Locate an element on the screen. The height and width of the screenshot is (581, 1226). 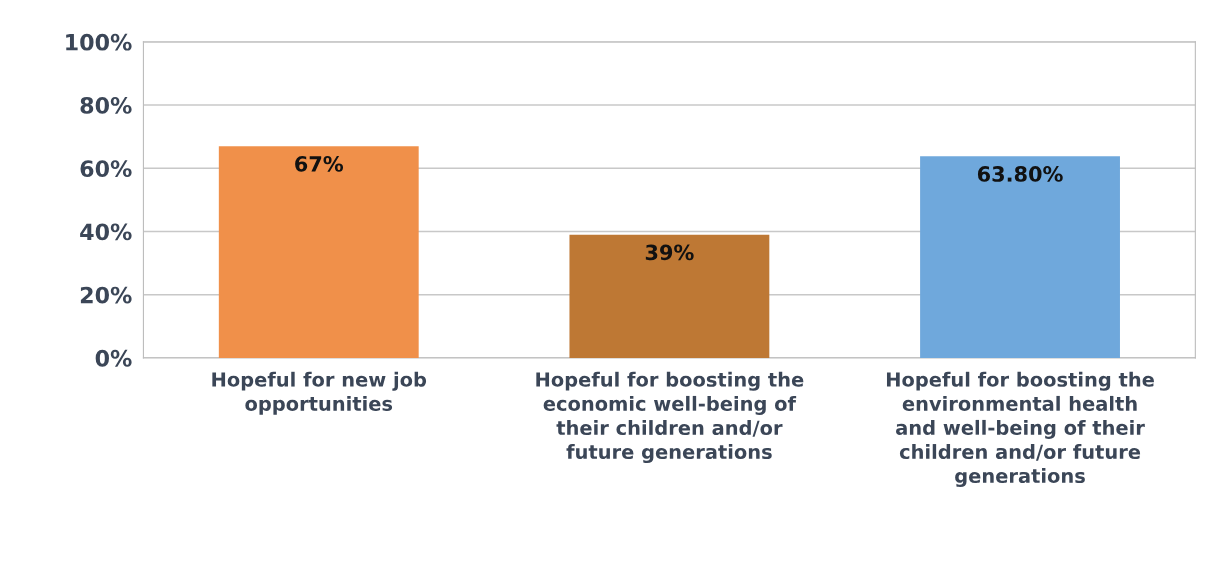
data-label: 67% is located at coordinates (319, 163).